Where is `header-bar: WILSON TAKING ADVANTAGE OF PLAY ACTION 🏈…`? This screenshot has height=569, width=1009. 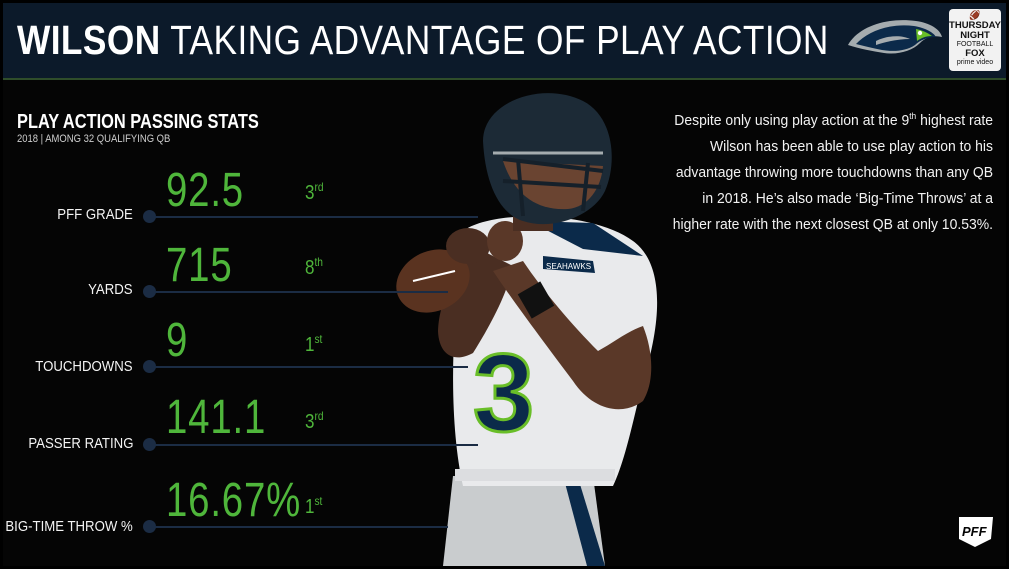 header-bar: WILSON TAKING ADVANTAGE OF PLAY ACTION 🏈… is located at coordinates (504, 40).